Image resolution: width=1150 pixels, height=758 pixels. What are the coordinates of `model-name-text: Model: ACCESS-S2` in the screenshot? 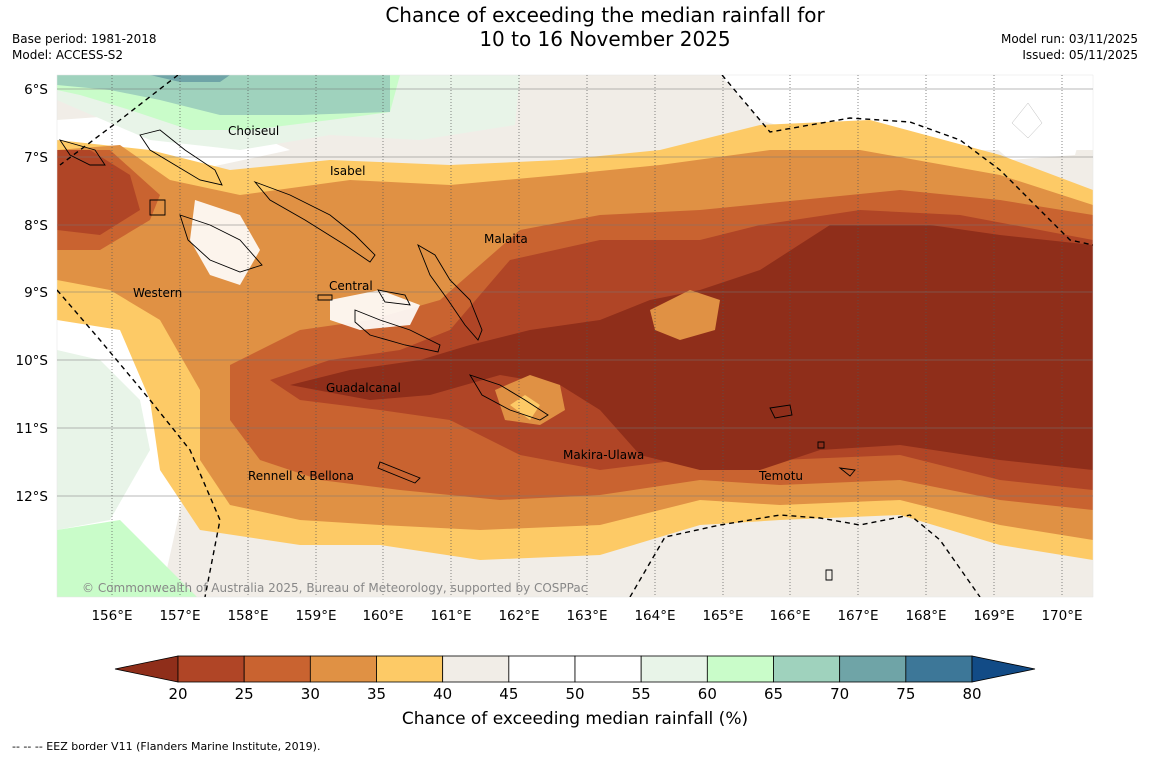 It's located at (68, 55).